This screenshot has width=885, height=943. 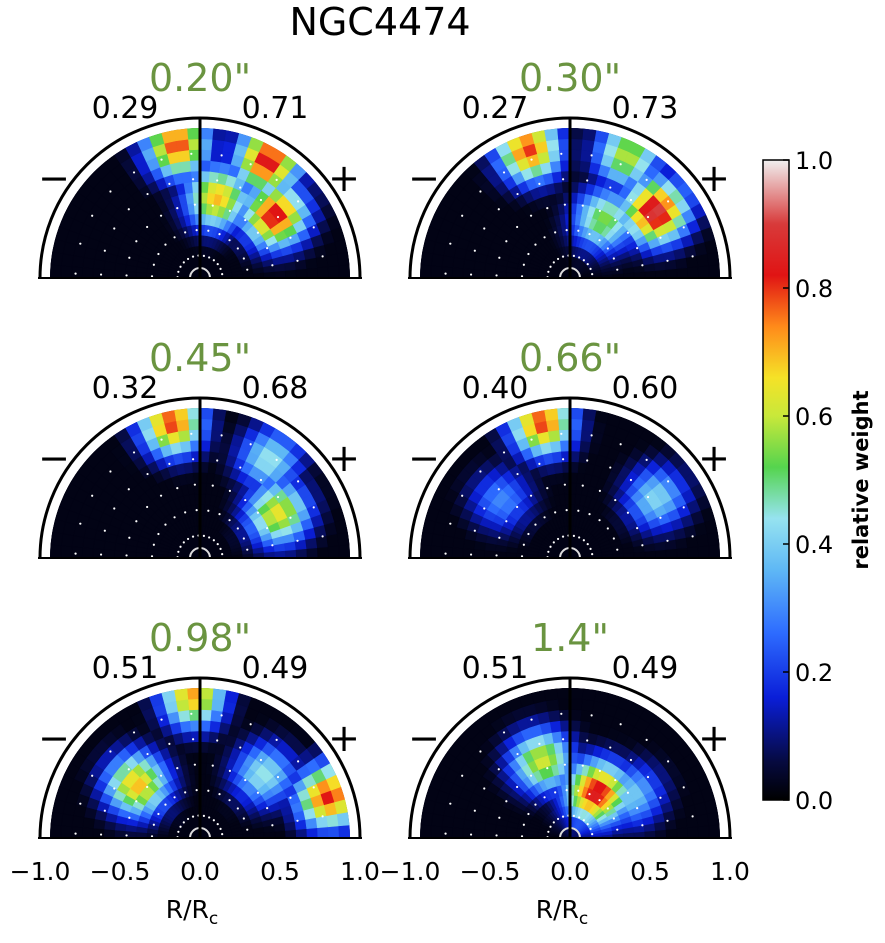 What do you see at coordinates (583, 919) in the screenshot?
I see `x-axis-subscript: c` at bounding box center [583, 919].